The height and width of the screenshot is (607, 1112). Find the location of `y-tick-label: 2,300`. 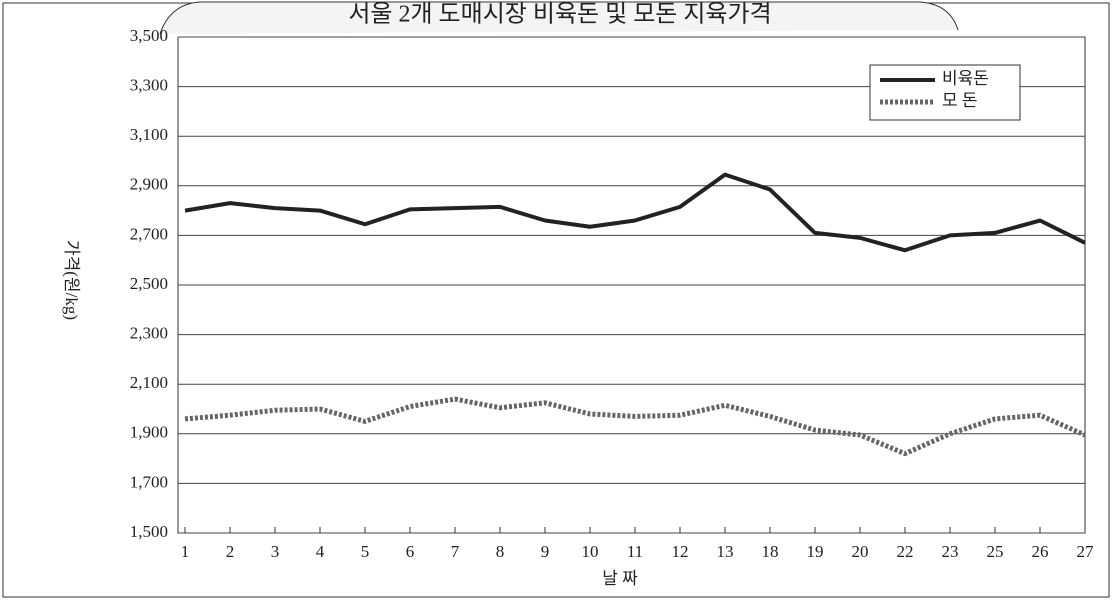

y-tick-label: 2,300 is located at coordinates (149, 333).